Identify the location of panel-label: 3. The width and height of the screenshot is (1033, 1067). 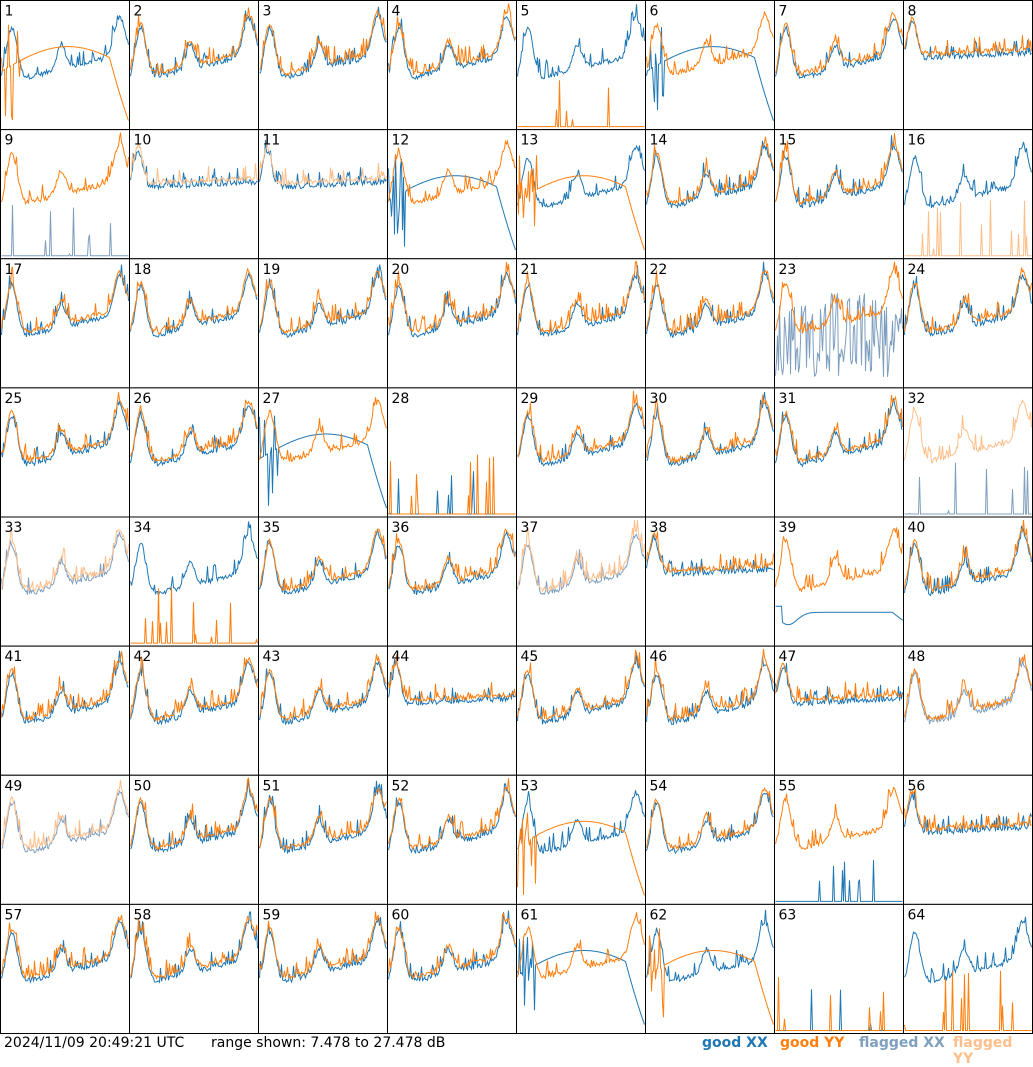
(267, 12).